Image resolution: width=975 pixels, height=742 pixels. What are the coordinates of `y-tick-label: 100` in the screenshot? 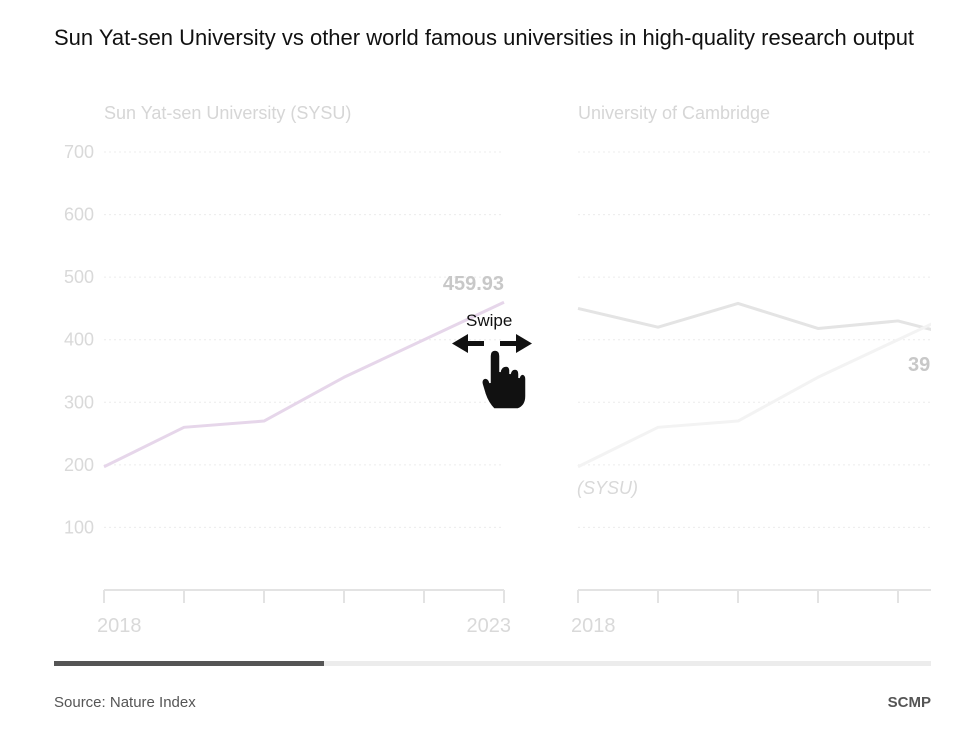 It's located at (79, 527).